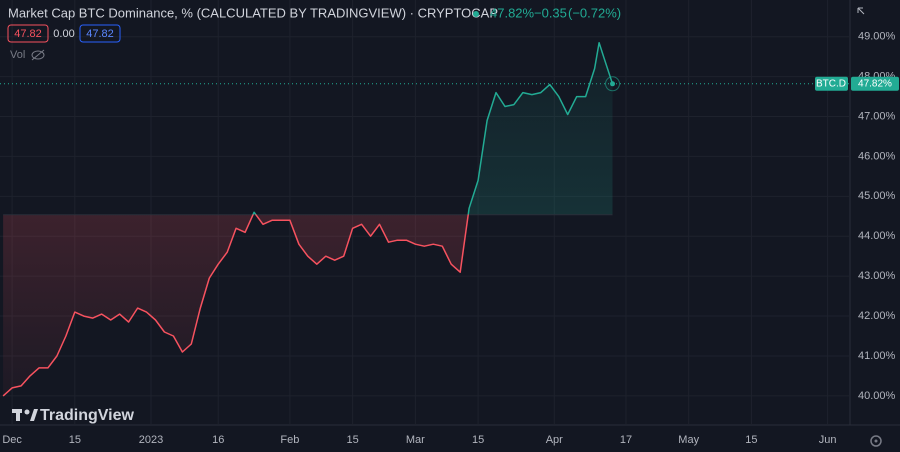 This screenshot has height=452, width=900. Describe the element at coordinates (550, 12) in the screenshot. I see `change: −0.35` at that location.